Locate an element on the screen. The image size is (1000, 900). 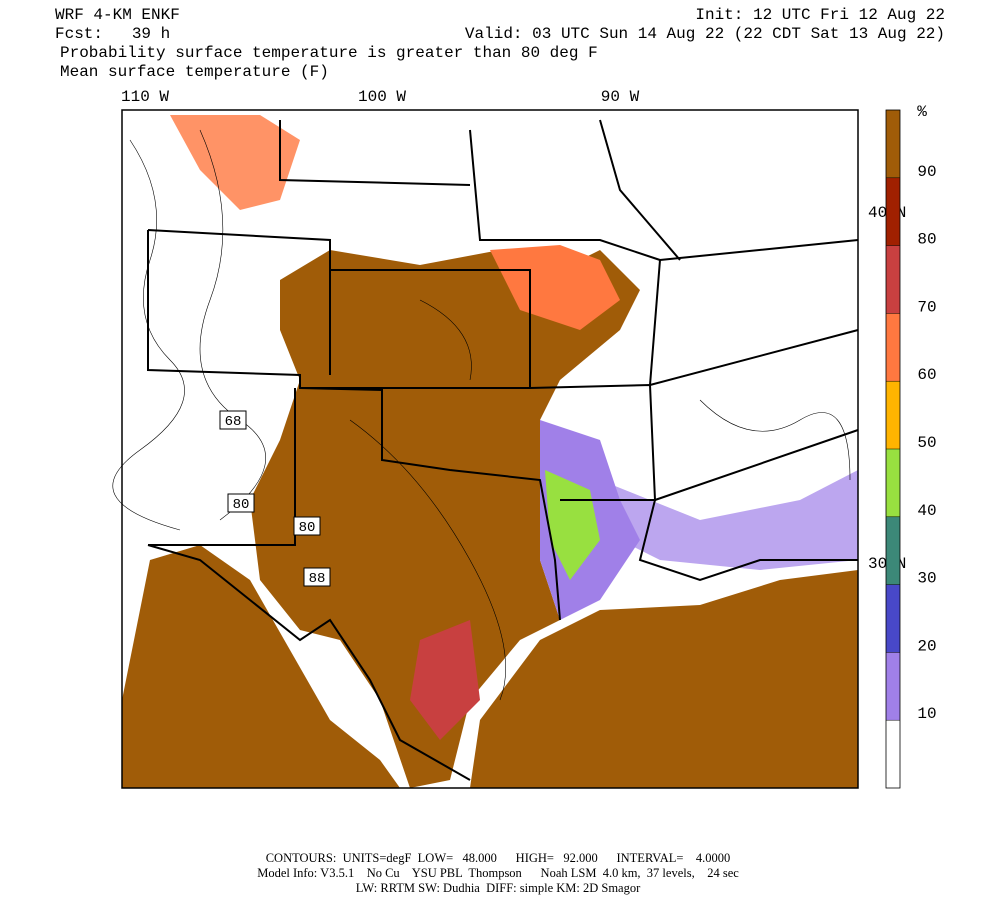
contour-label: 68 is located at coordinates (233, 422).